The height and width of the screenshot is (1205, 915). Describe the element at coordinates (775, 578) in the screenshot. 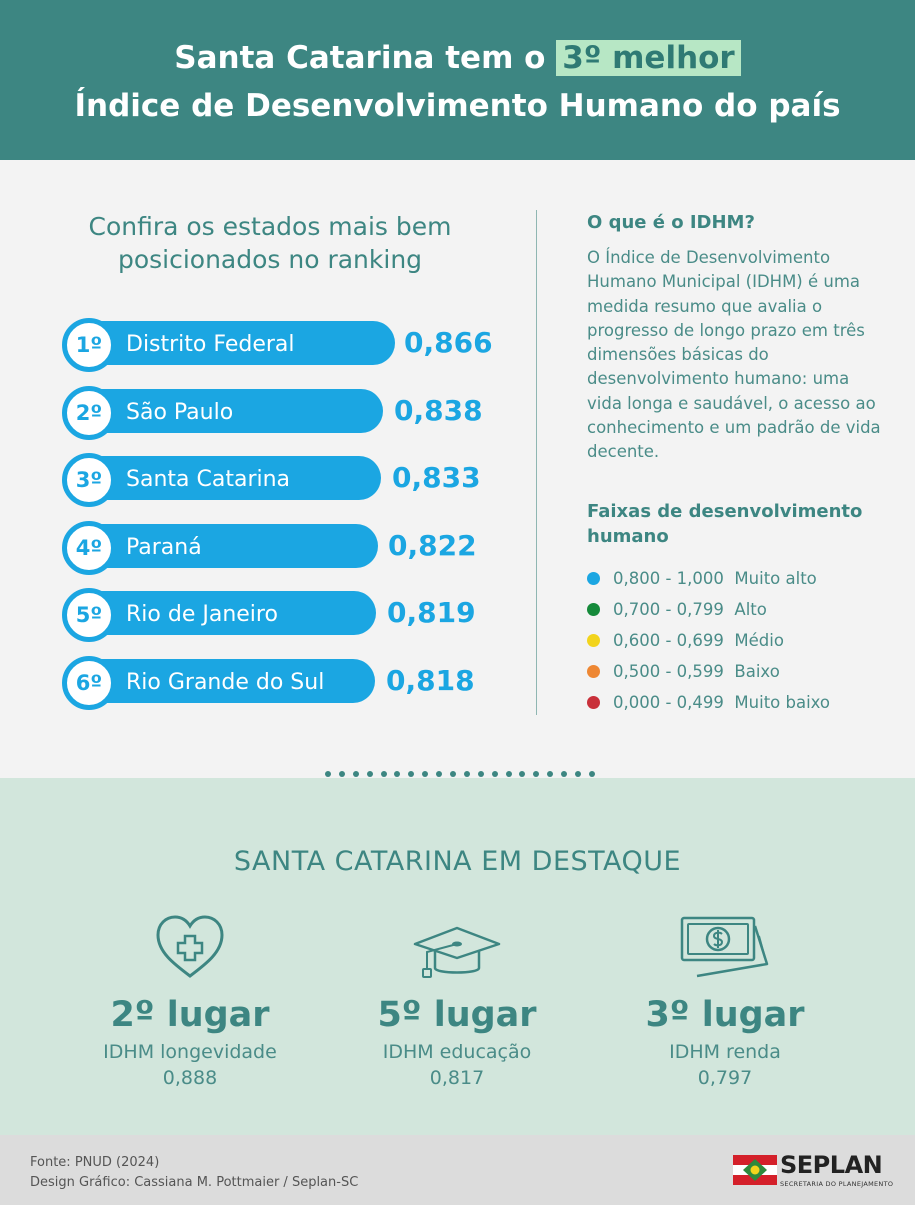

I see `legend-label: Muito alto` at that location.